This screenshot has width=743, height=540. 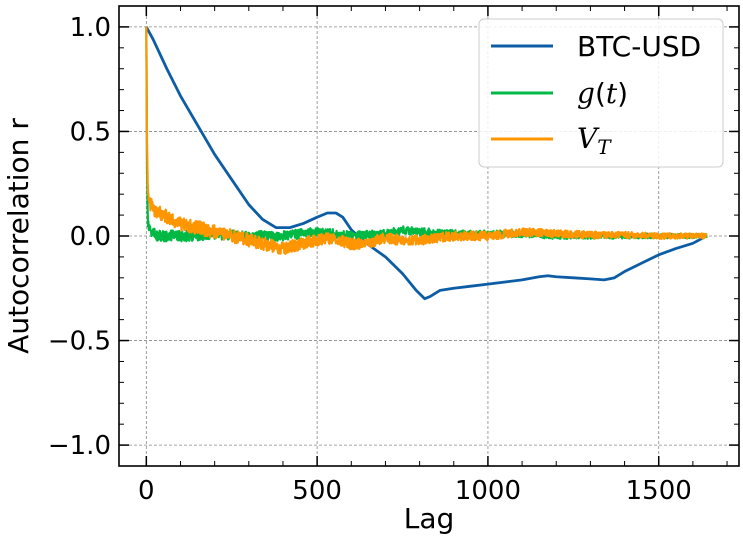 What do you see at coordinates (639, 46) in the screenshot?
I see `legend-label-btc-usd: BTC-USD` at bounding box center [639, 46].